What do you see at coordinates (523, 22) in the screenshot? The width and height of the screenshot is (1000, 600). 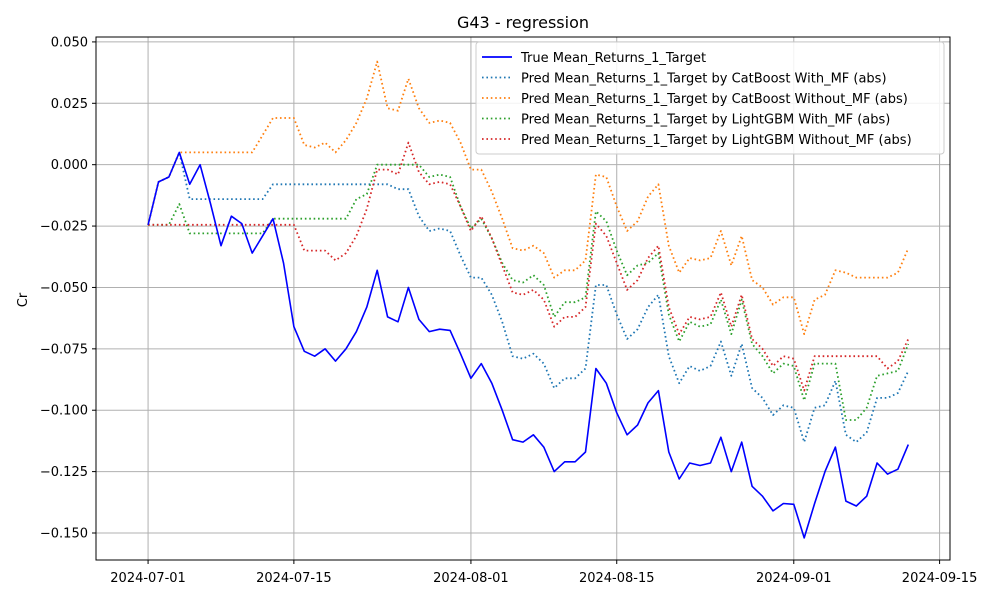 I see `chart-title: G43 - regression` at bounding box center [523, 22].